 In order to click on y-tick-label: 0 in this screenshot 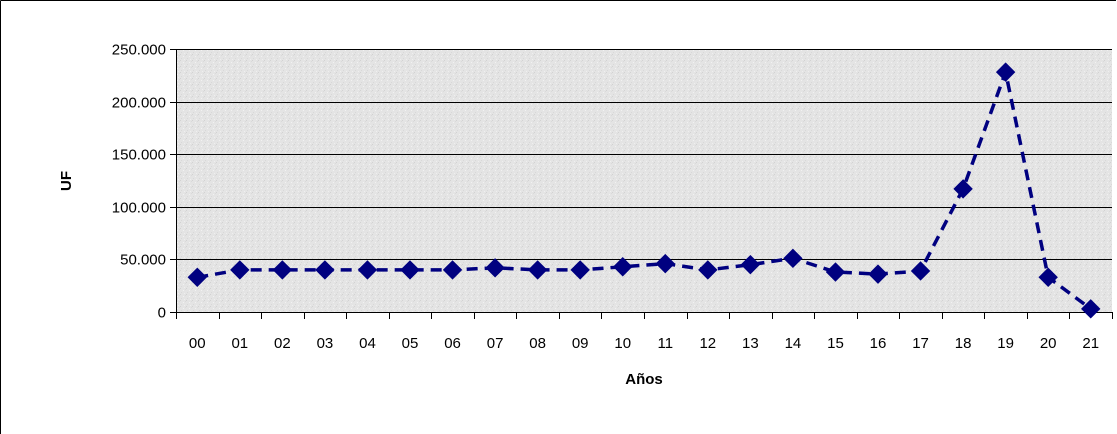, I will do `click(162, 313)`.